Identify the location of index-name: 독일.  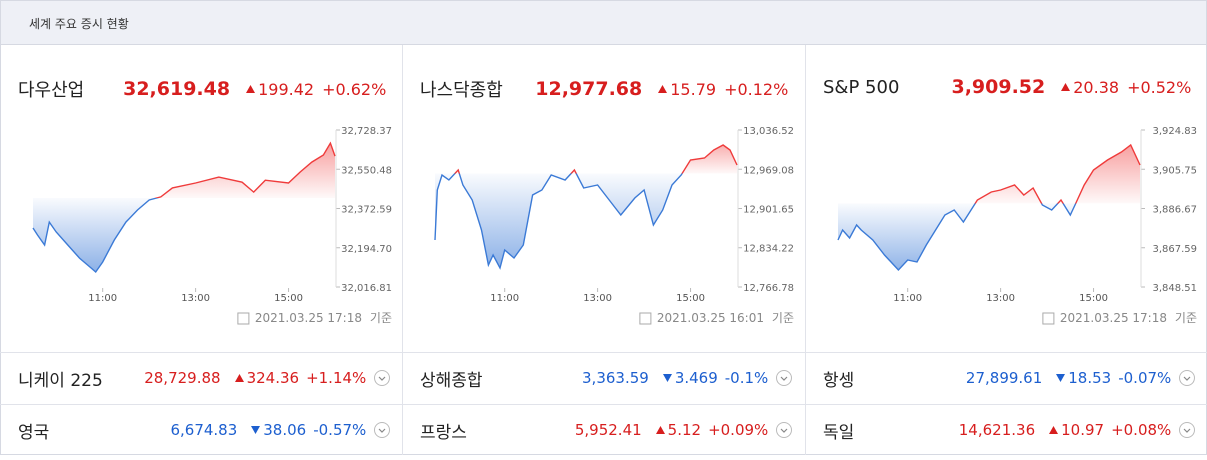
(839, 432).